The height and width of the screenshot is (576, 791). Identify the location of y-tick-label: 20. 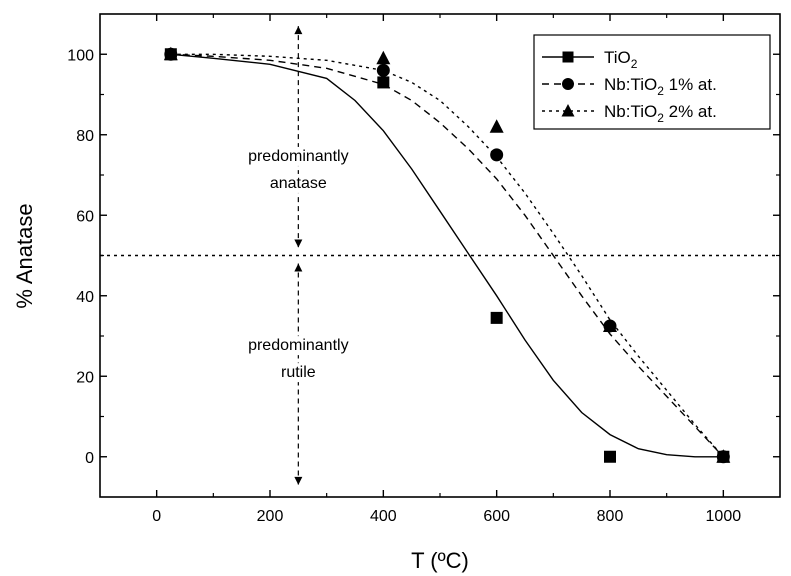
(85, 377).